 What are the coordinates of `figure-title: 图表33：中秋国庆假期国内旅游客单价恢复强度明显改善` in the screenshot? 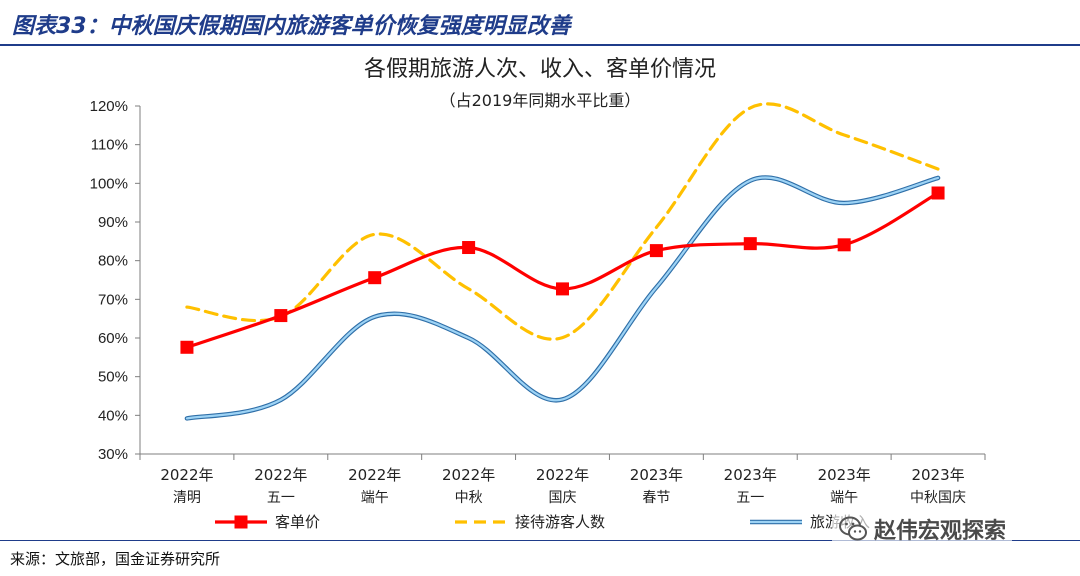 It's located at (291, 26).